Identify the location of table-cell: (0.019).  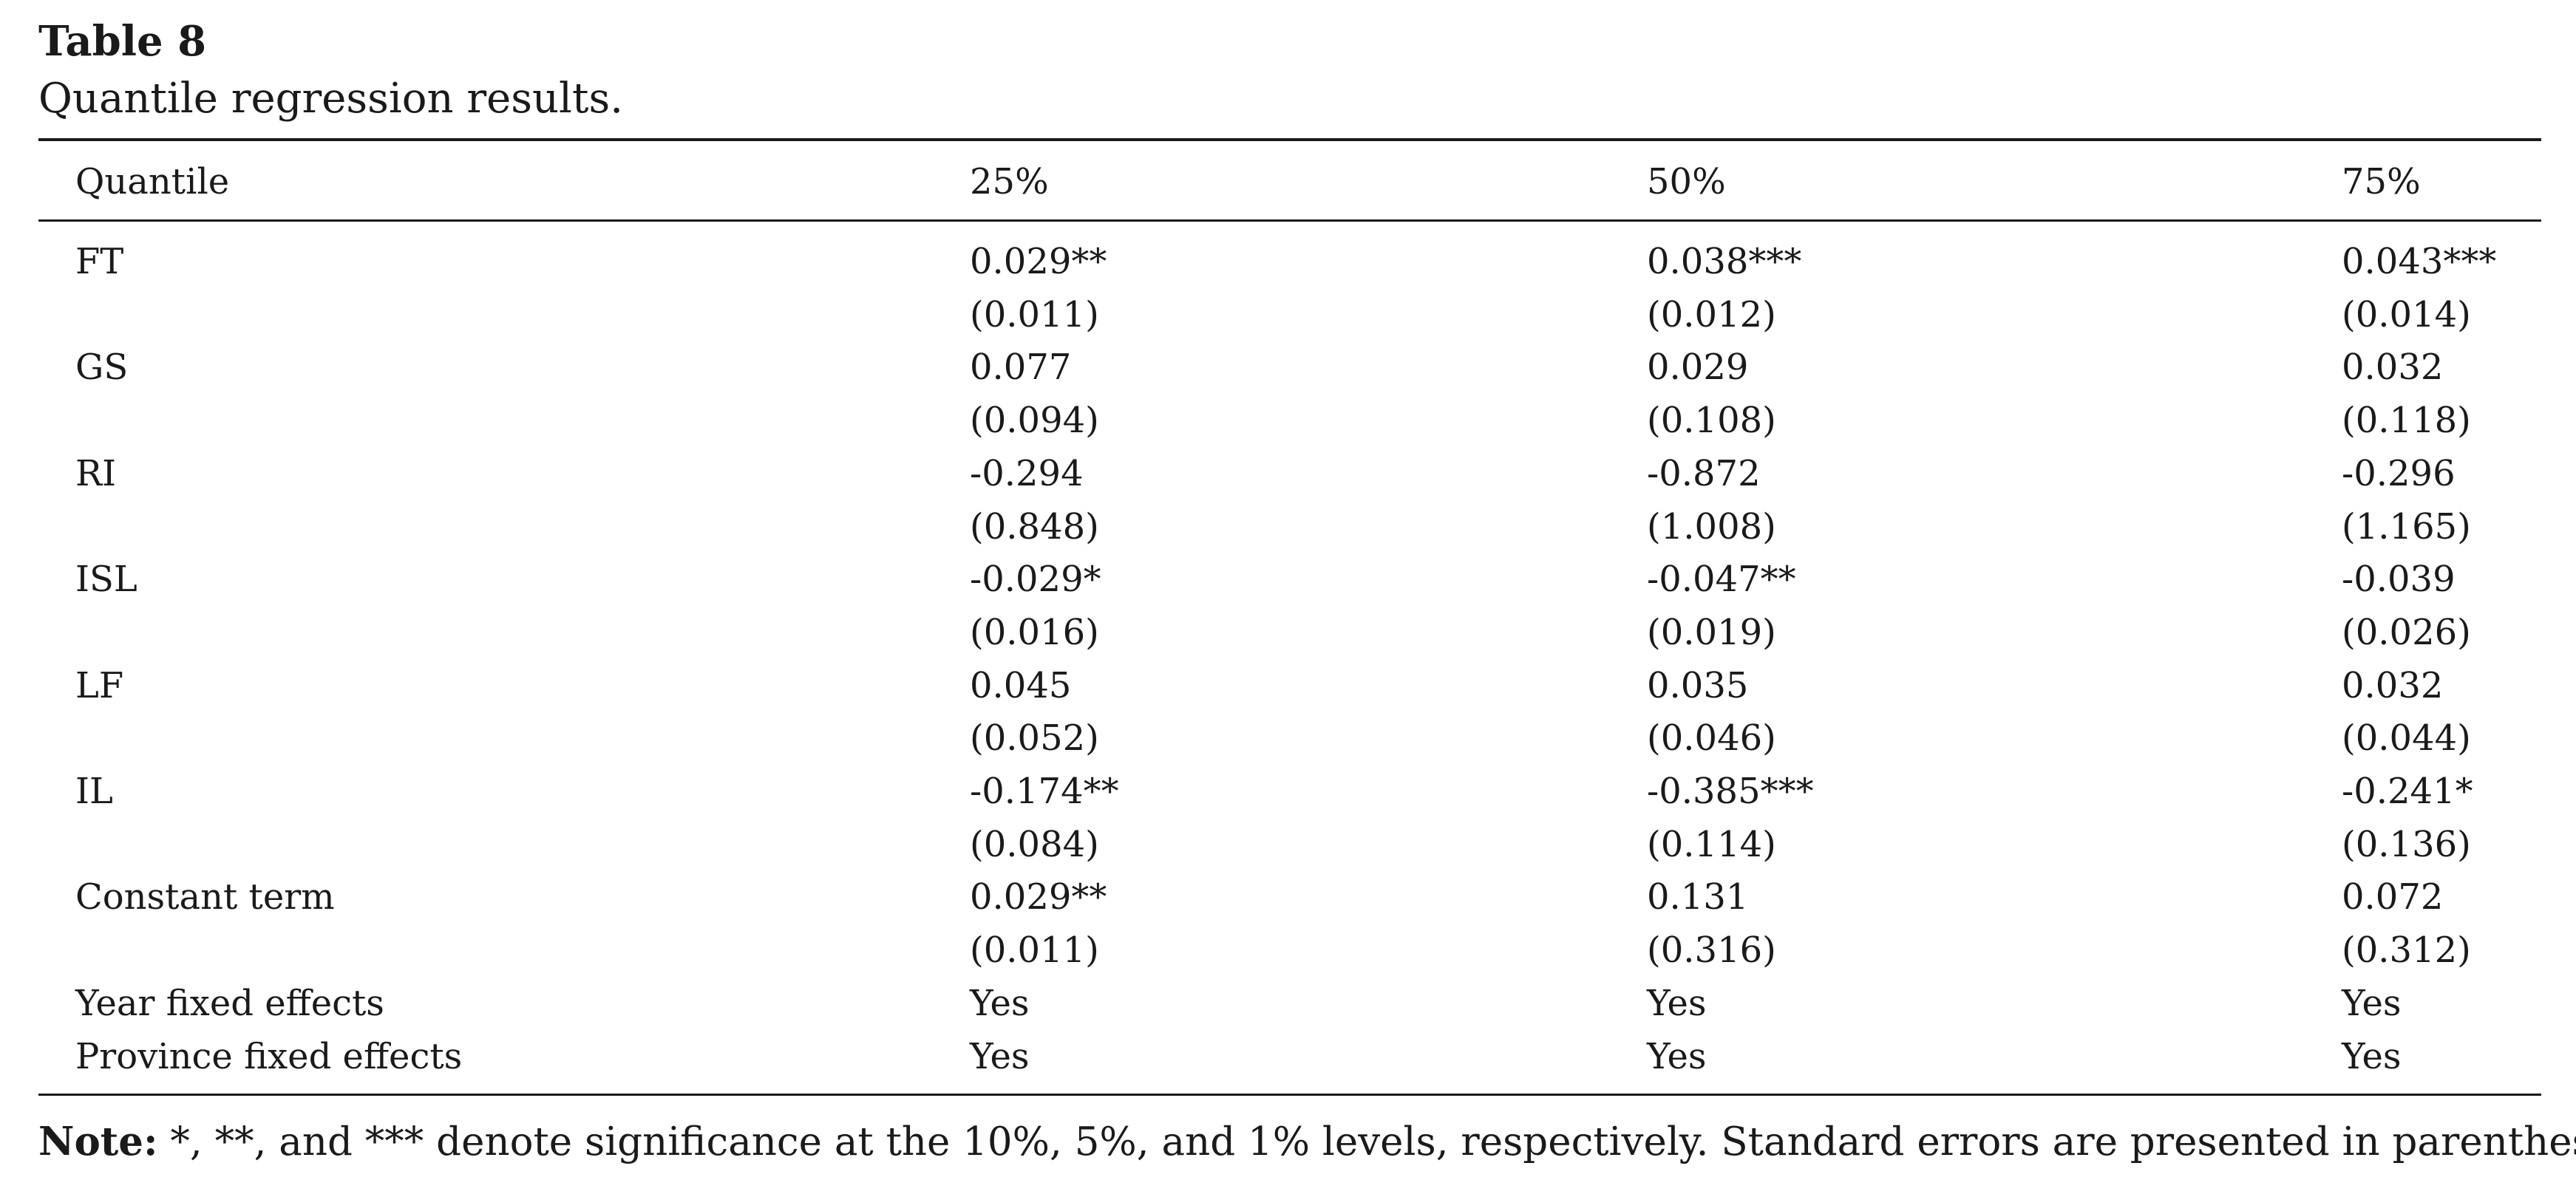
(1711, 632).